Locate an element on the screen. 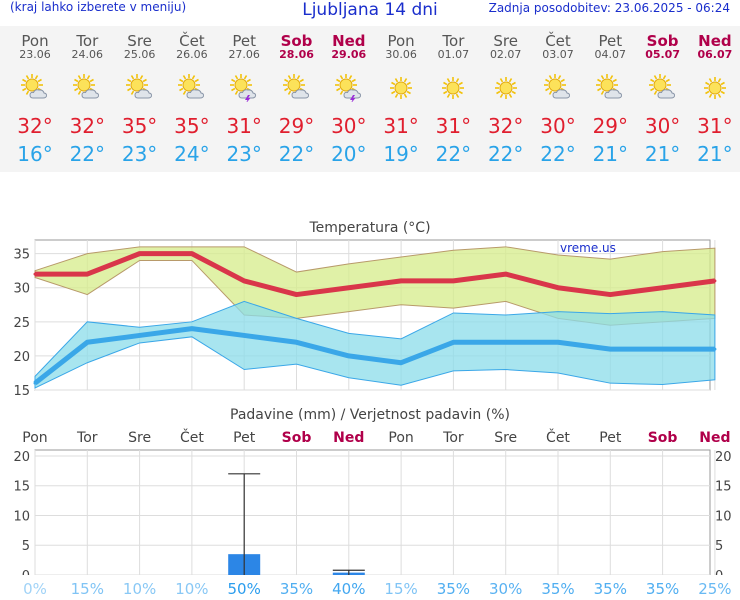  forecast-day: Ned 29.06 30° 20° is located at coordinates (349, 99).